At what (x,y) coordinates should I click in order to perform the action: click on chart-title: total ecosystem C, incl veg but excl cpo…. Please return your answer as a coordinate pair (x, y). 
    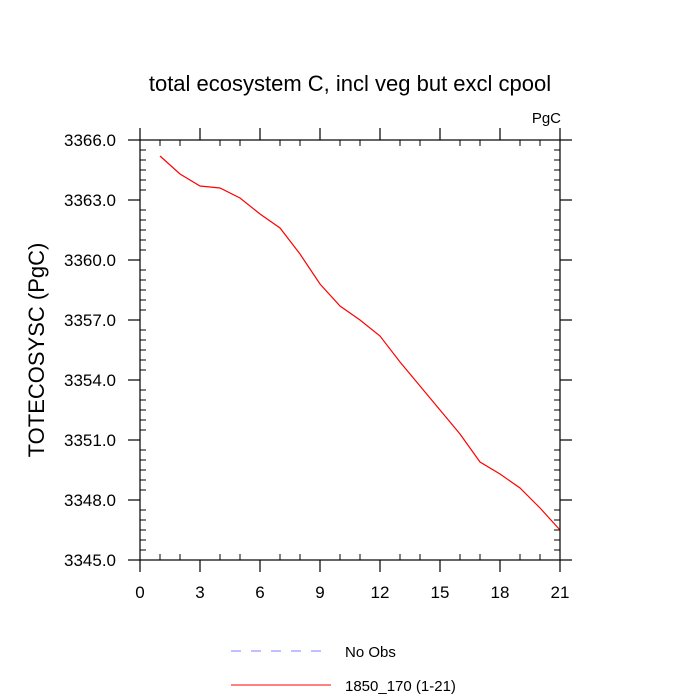
    Looking at the image, I should click on (350, 83).